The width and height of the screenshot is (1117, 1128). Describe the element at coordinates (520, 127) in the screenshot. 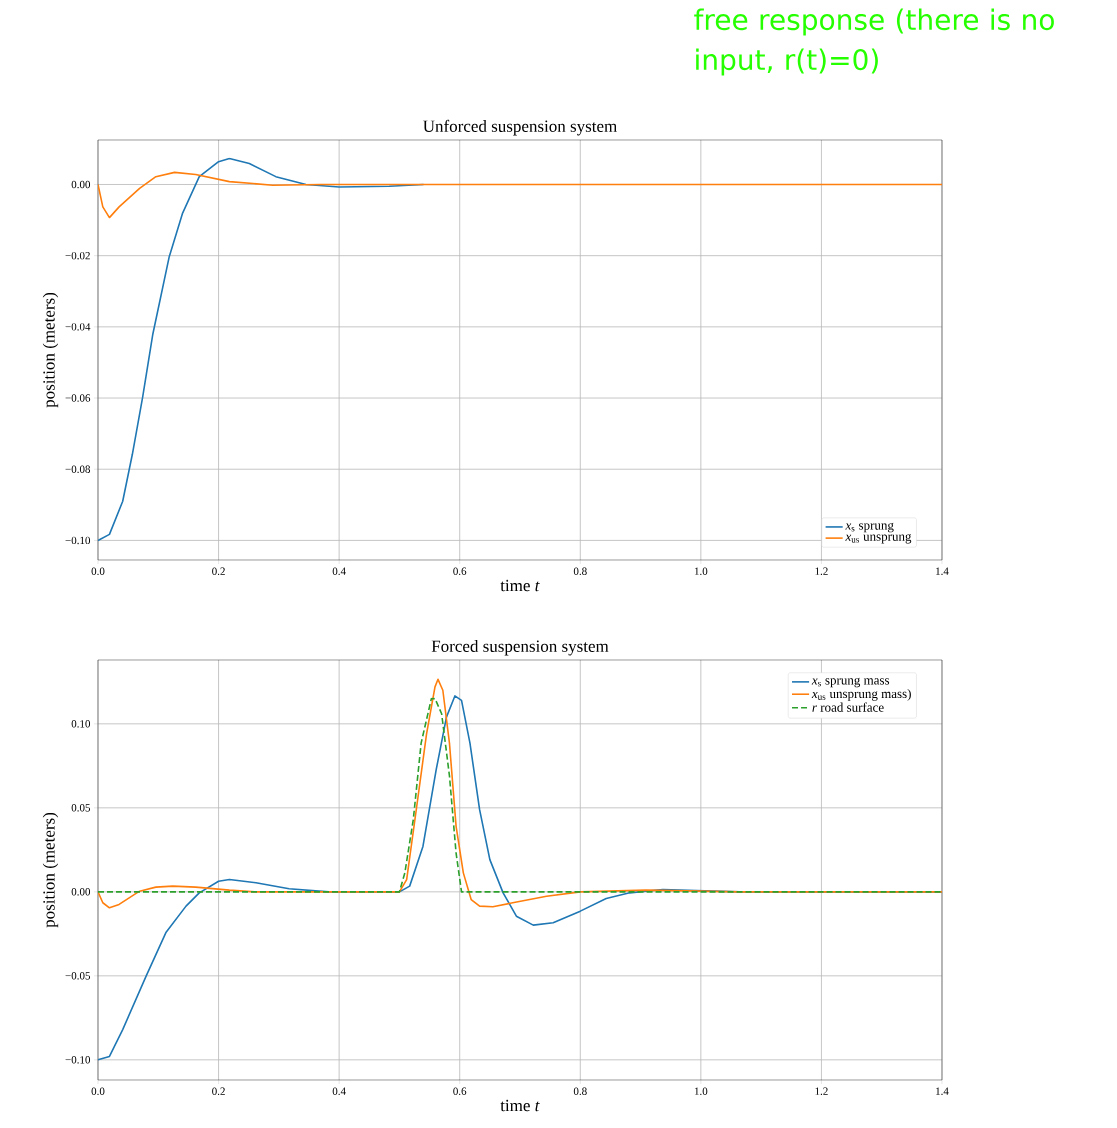

I see `chart-title: Unforced suspension system` at that location.